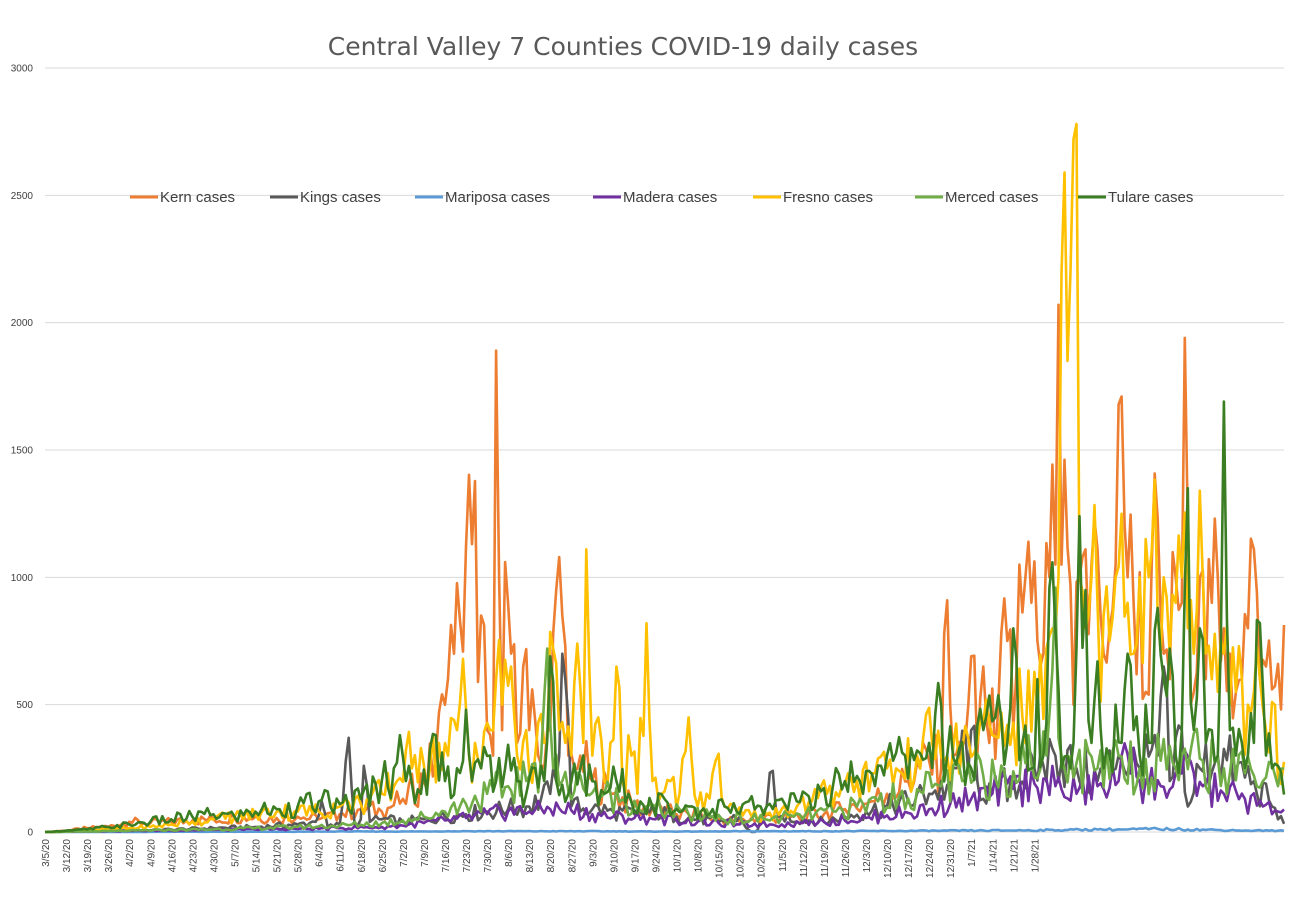 The image size is (1308, 900). Describe the element at coordinates (670, 197) in the screenshot. I see `legend-label: Madera cases` at that location.